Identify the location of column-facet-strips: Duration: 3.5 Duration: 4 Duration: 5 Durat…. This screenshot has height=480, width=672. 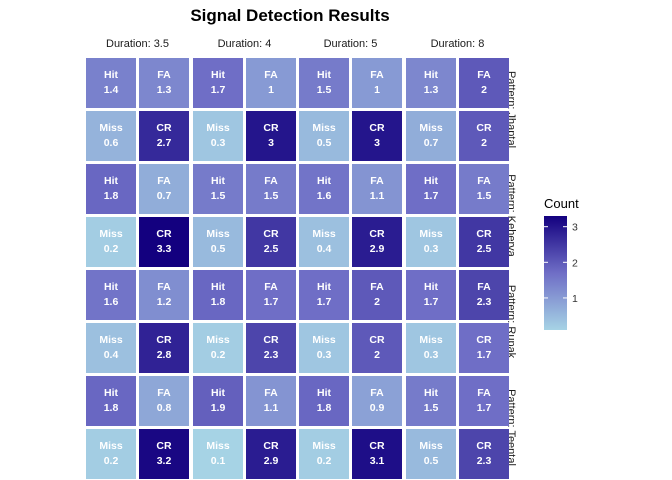
(295, 44).